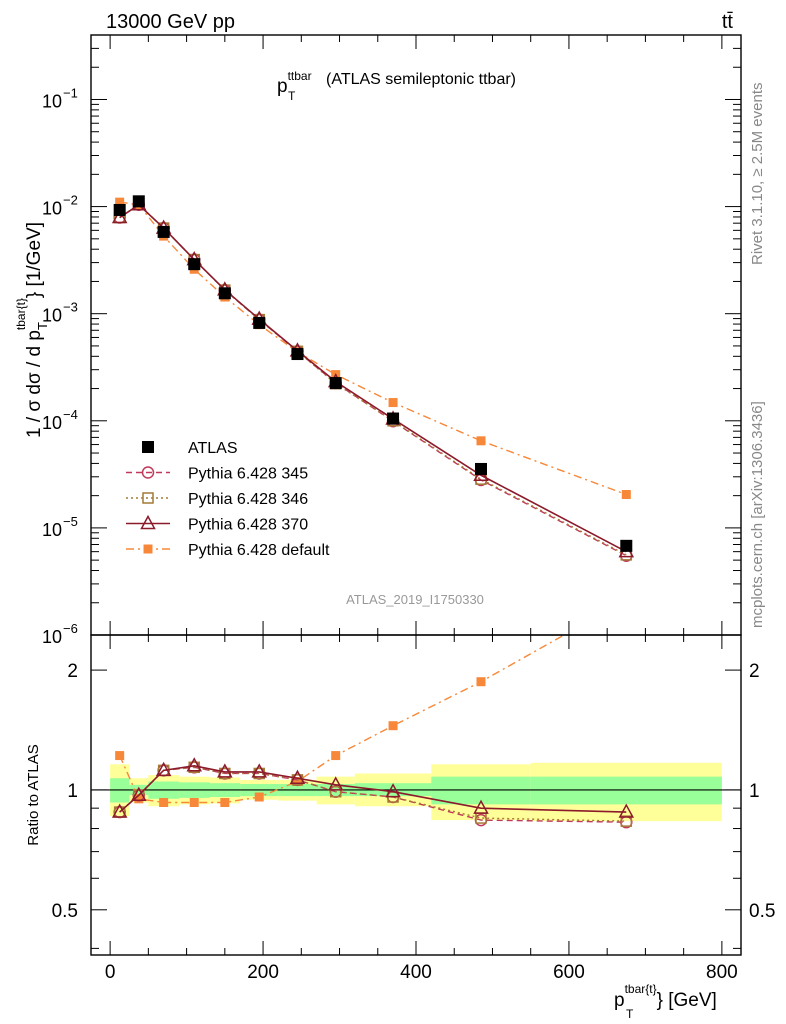  I want to click on legend-label: ATLAS, so click(213, 448).